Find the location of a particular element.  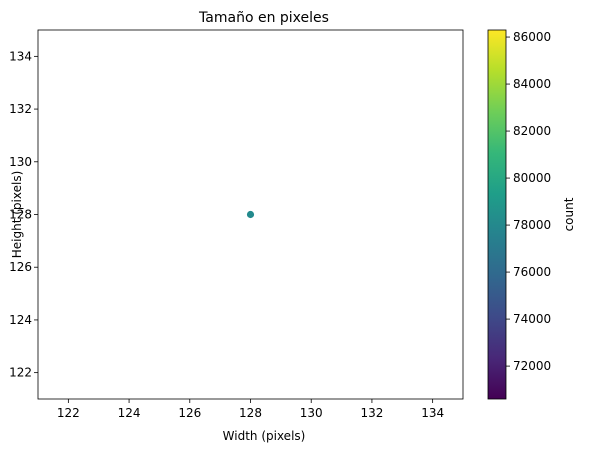

y-axis-label: Height (pixels) is located at coordinates (17, 215).